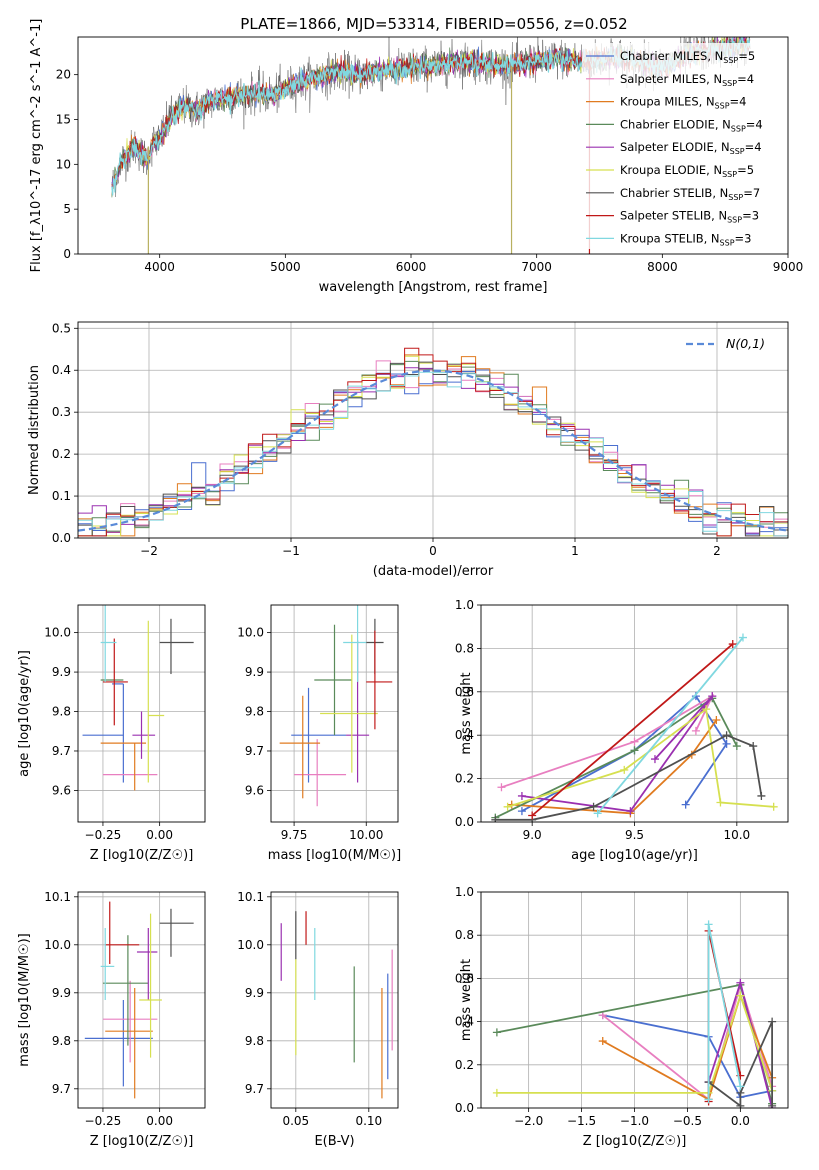 This screenshot has height=1170, width=819. What do you see at coordinates (318, 1019) in the screenshot?
I see `panel-mass-vs-EBV: 0.05 0.10 9.7 9.8 9.9 10.0 10.1 E(B-V)` at bounding box center [318, 1019].